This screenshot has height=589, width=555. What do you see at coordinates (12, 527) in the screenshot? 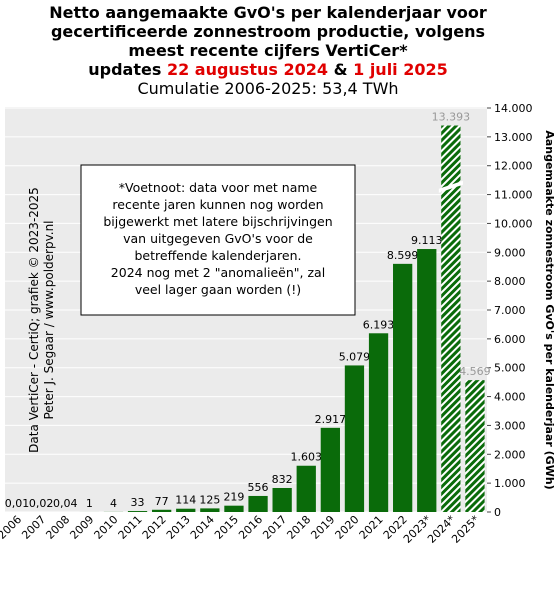
I see `x-tick-label: 2006` at bounding box center [12, 527].